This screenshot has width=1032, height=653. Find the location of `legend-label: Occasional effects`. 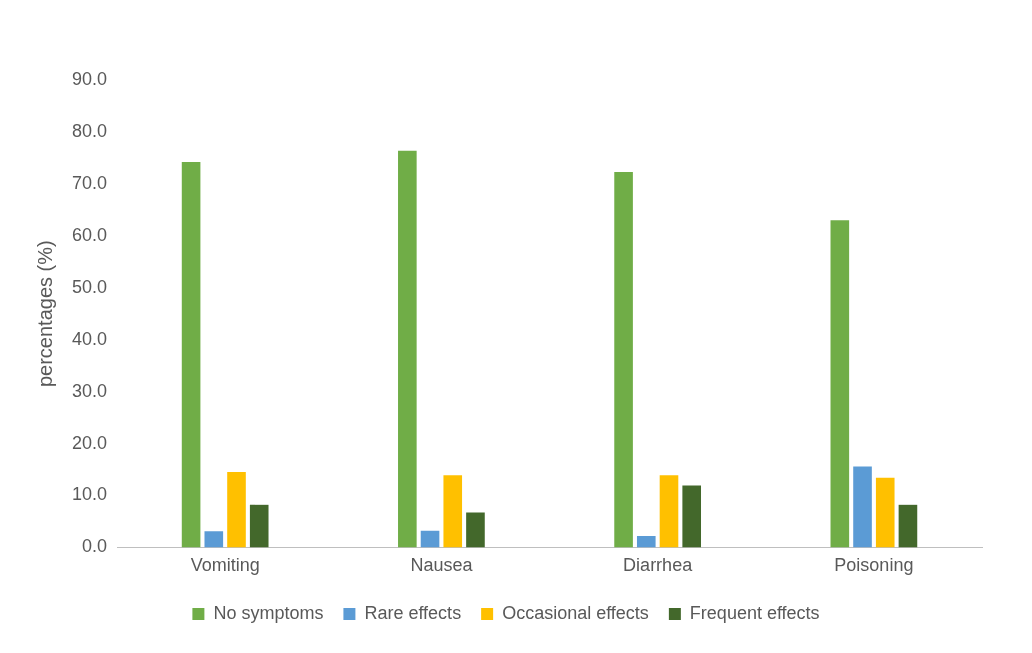

legend-label: Occasional effects is located at coordinates (575, 612).